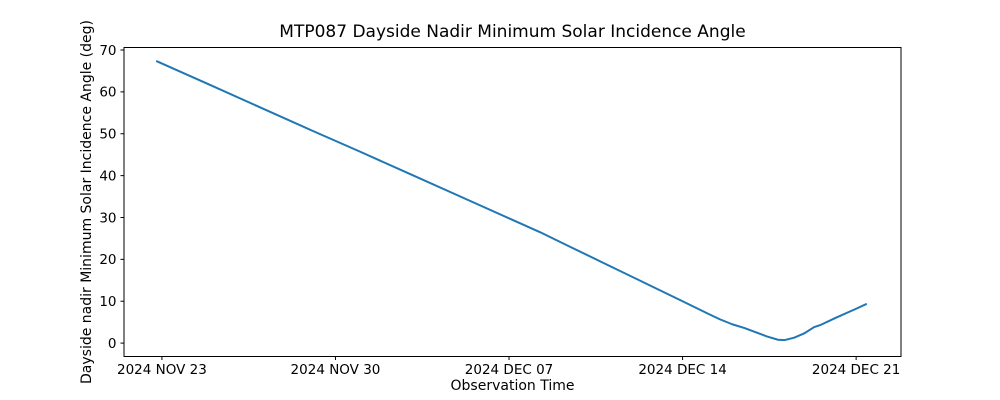  I want to click on y-tick-label: 10, so click(107, 302).